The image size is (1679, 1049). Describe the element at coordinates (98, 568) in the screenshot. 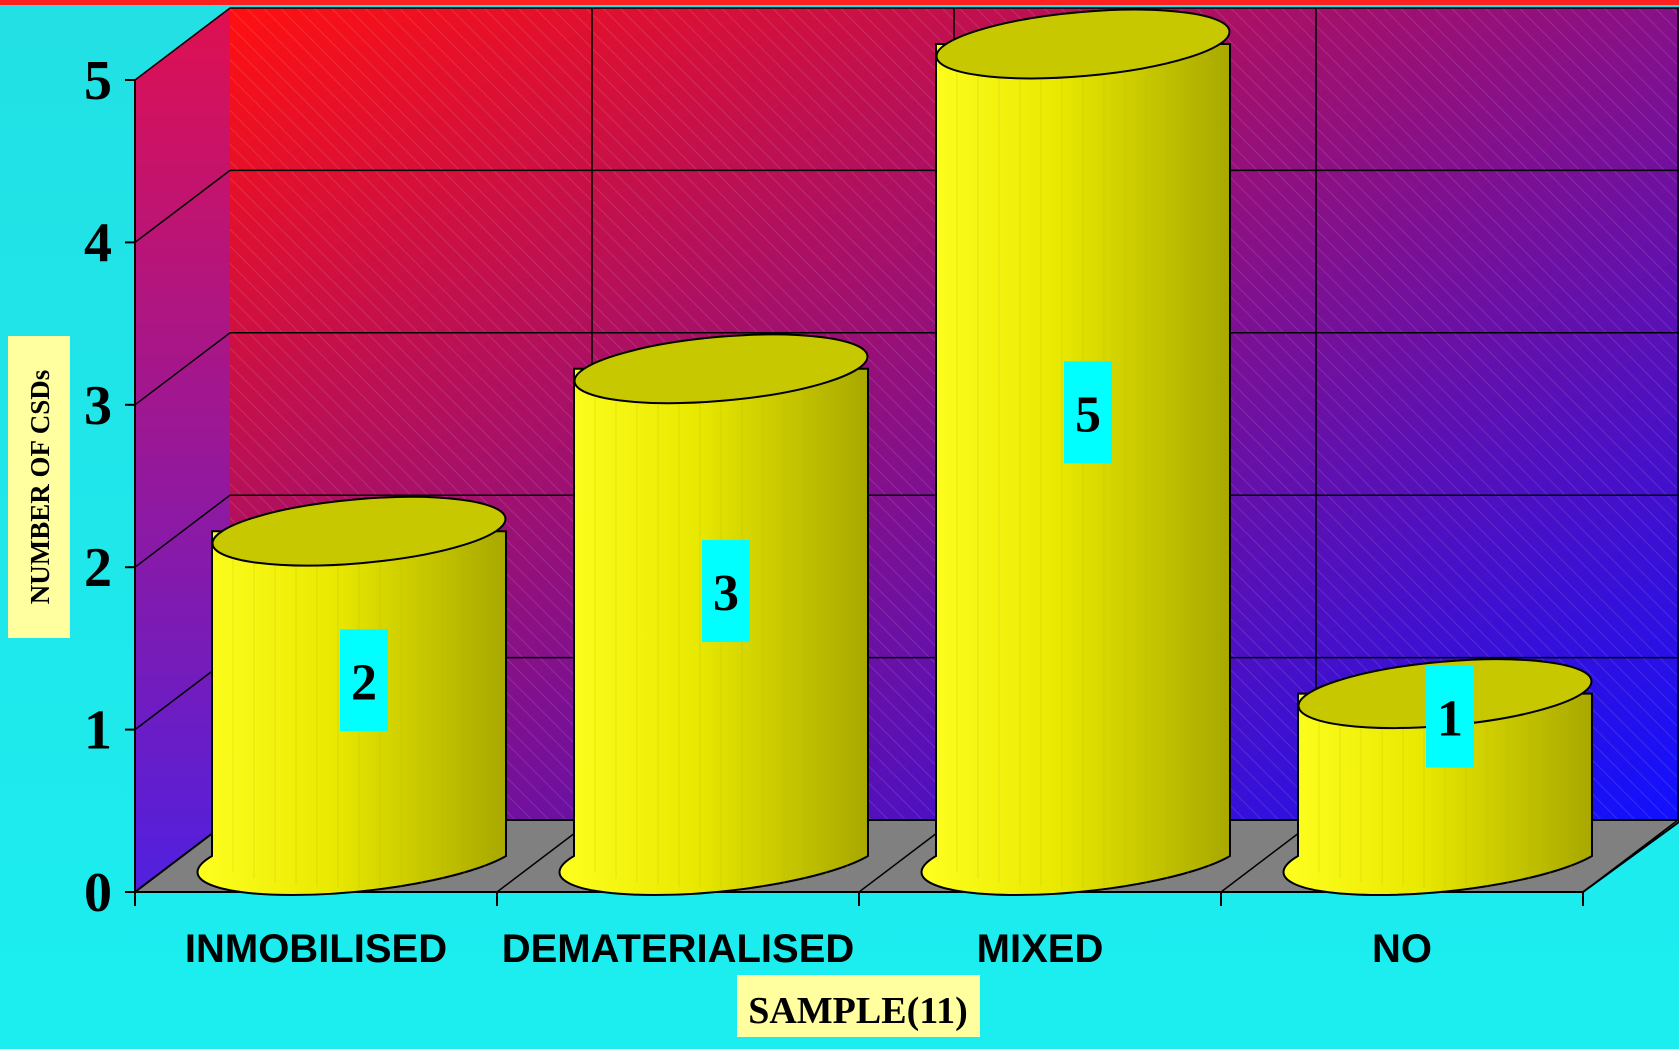

I see `y-tick-label: 2` at that location.